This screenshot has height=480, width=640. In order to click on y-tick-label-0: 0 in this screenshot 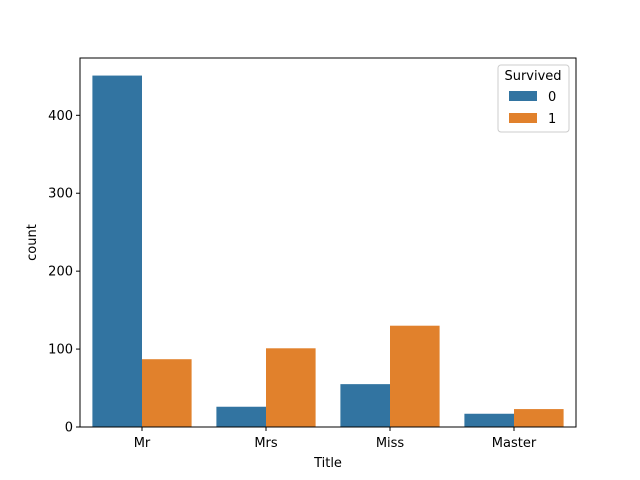, I will do `click(69, 428)`.